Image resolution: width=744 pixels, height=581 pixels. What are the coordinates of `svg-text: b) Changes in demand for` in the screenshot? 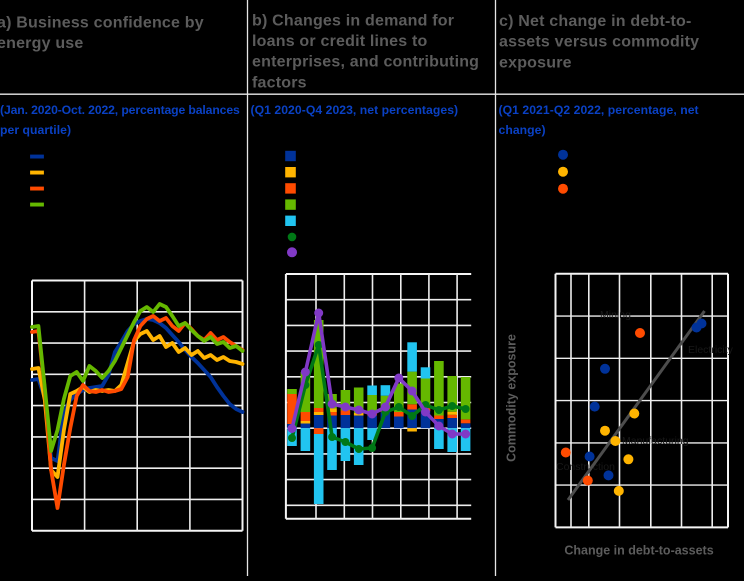 It's located at (353, 20).